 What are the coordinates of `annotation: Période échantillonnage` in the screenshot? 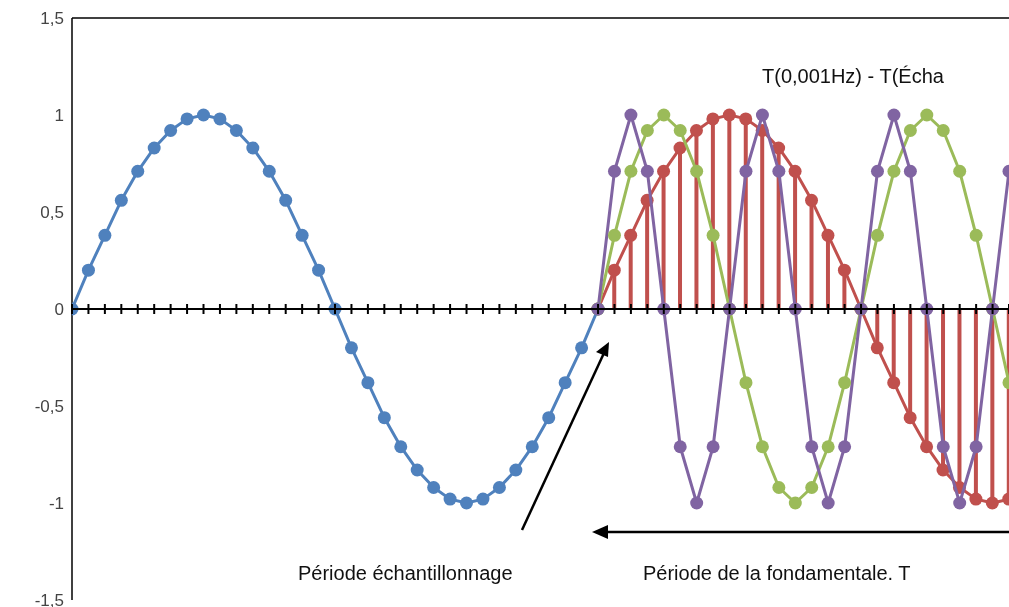 It's located at (405, 573).